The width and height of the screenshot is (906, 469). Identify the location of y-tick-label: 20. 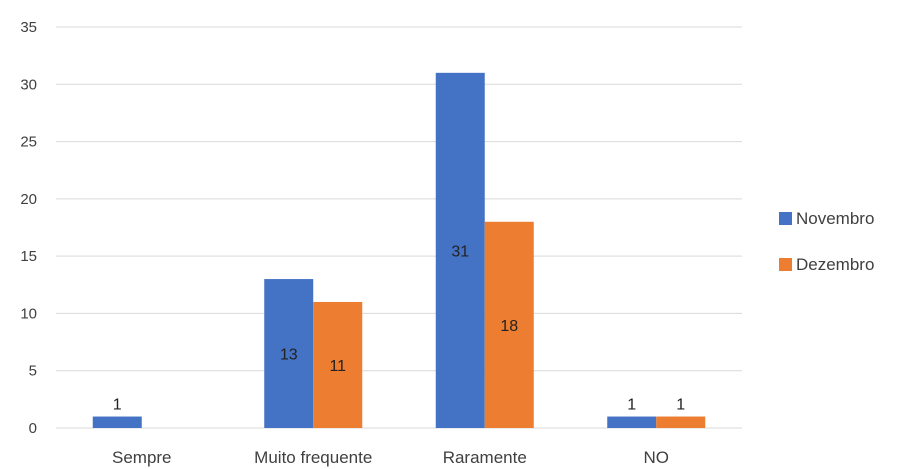
(28, 199).